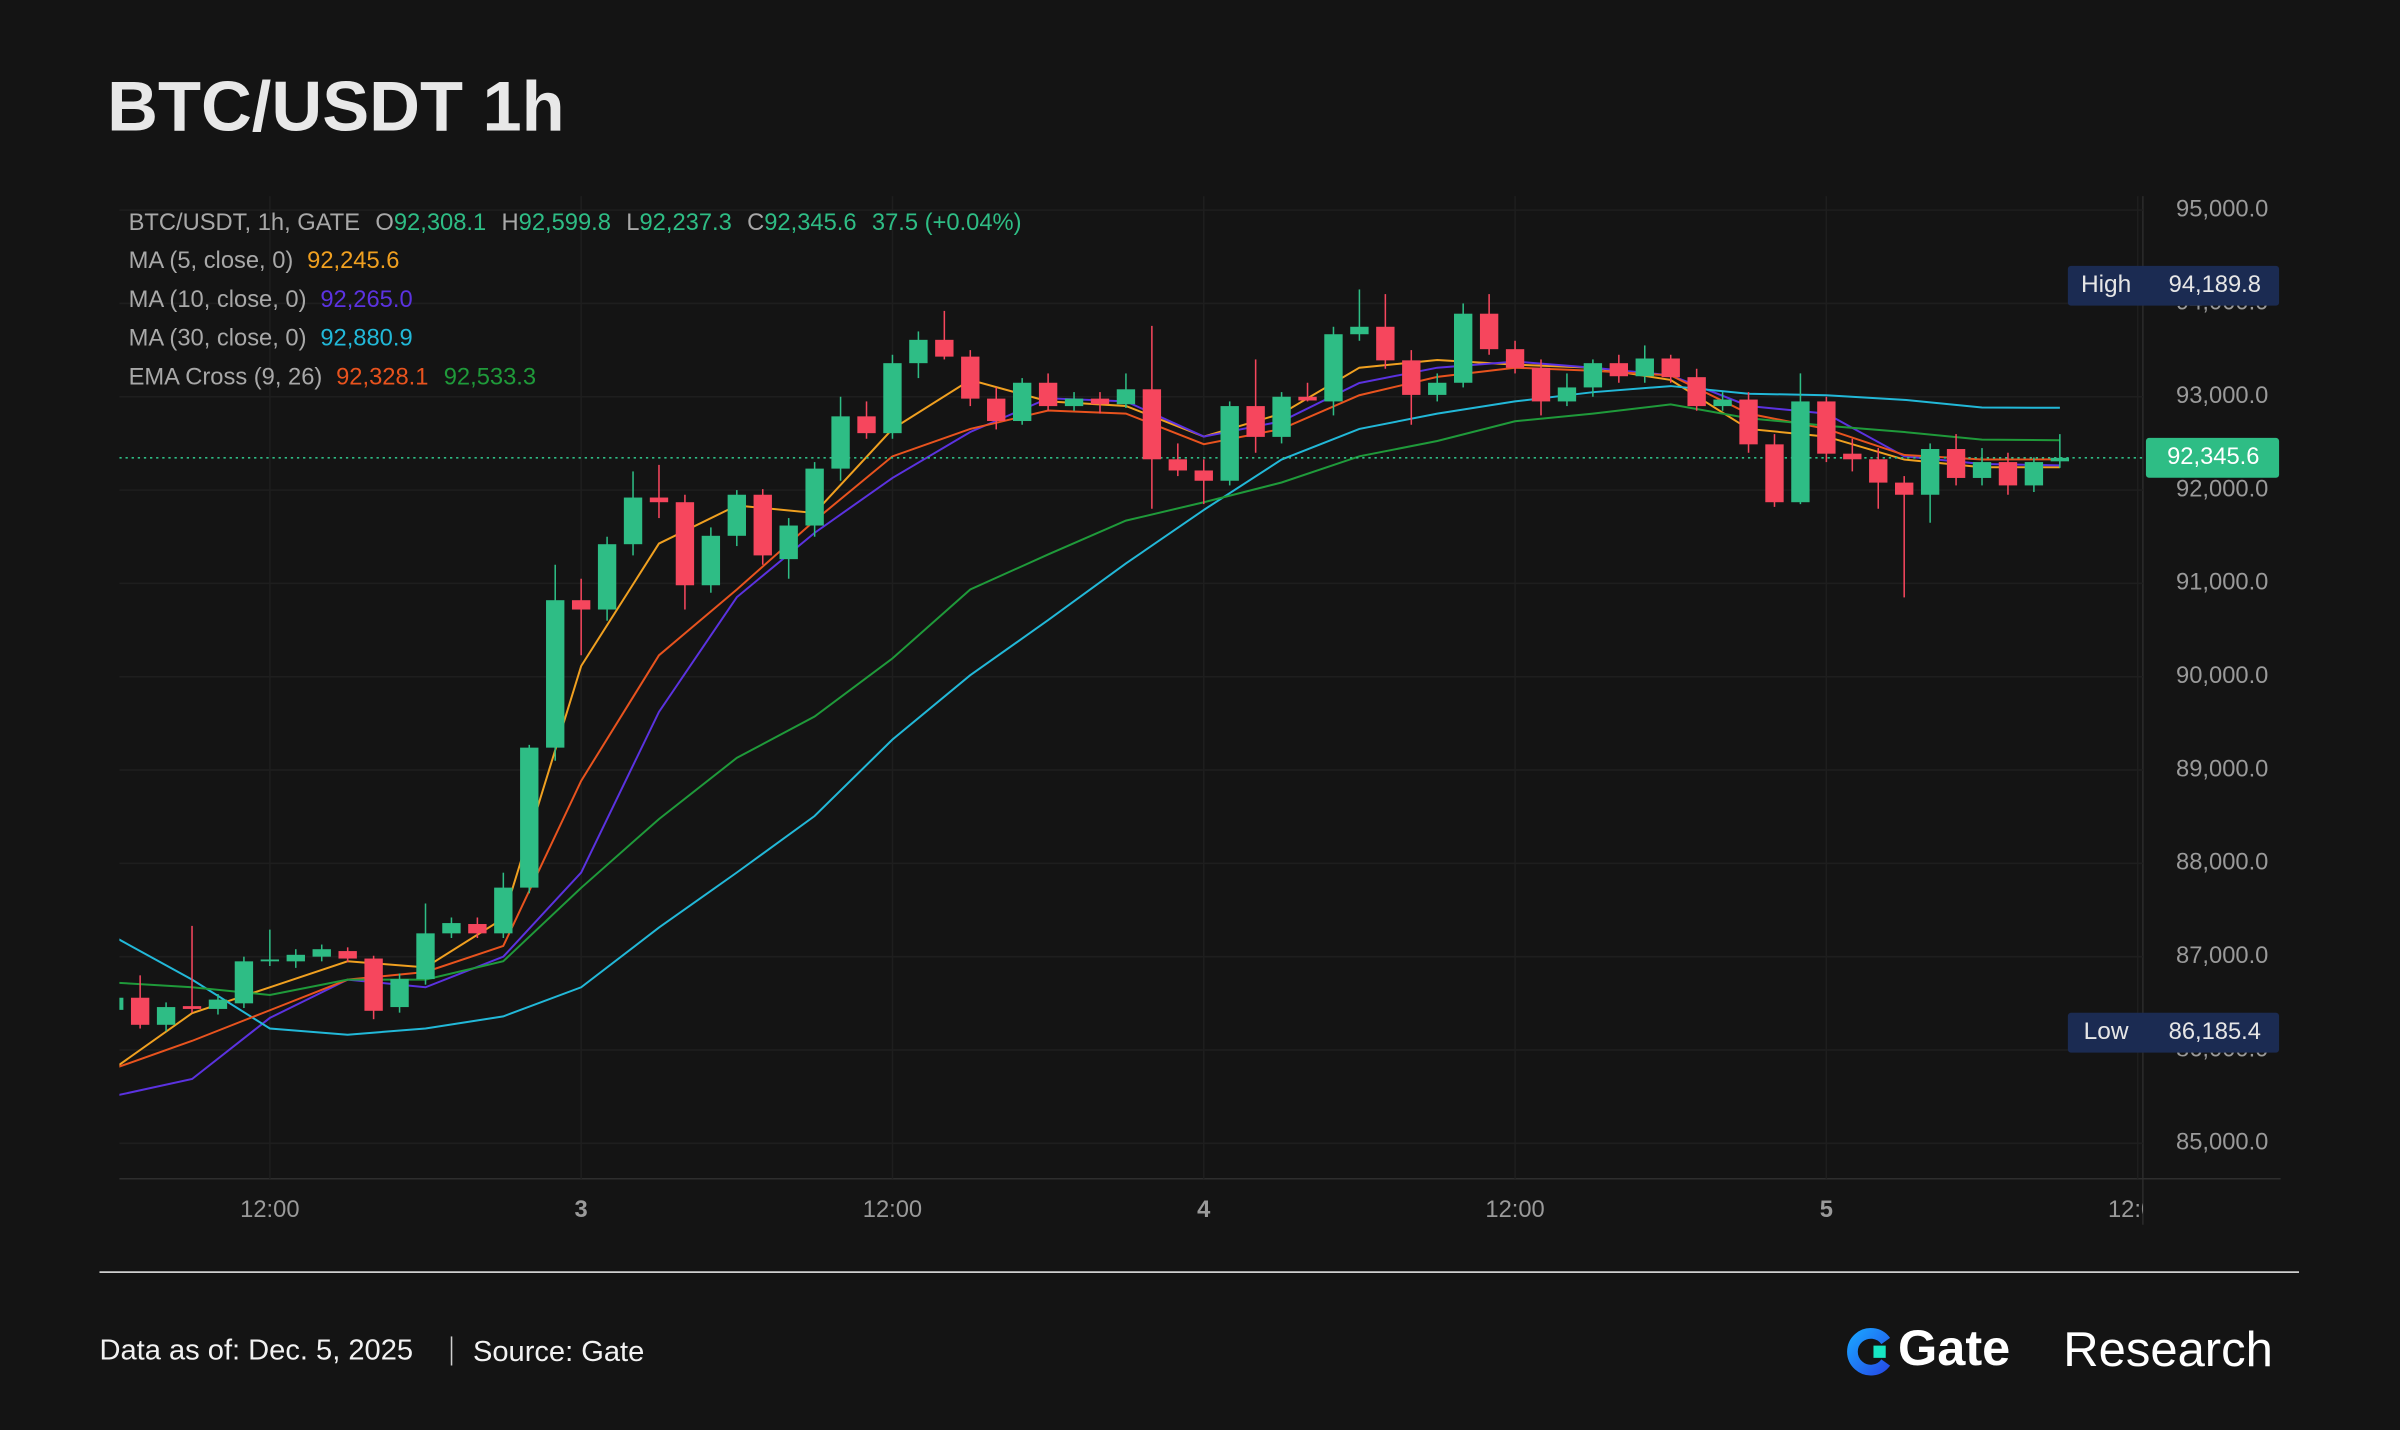  I want to click on legend-text: BTC/USDT, 1h, GATE, so click(245, 223).